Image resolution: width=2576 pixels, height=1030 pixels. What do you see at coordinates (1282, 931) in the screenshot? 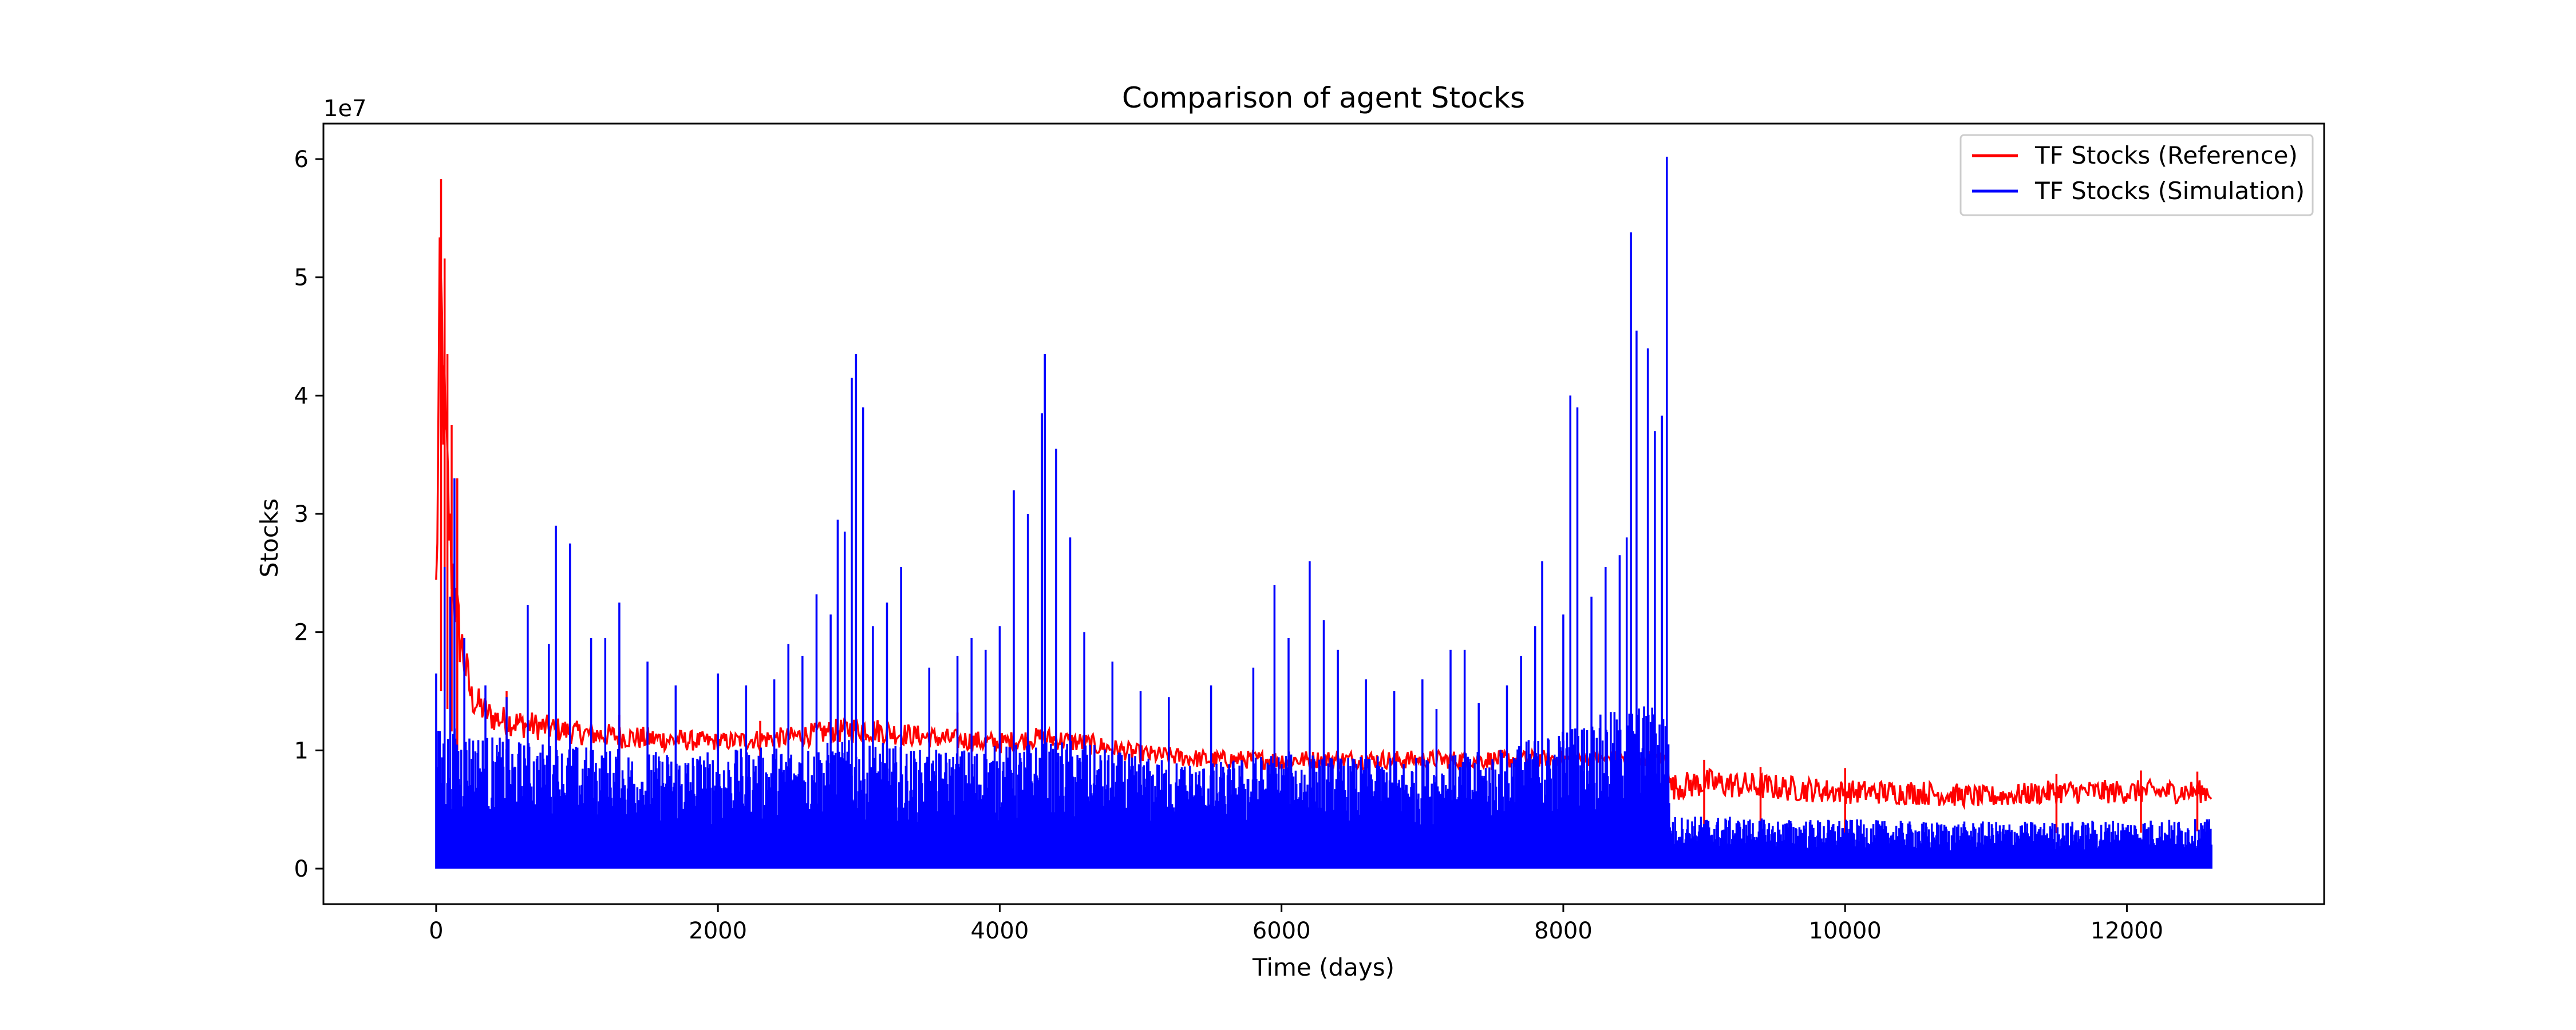
I see `x-tick-label: 6000` at bounding box center [1282, 931].